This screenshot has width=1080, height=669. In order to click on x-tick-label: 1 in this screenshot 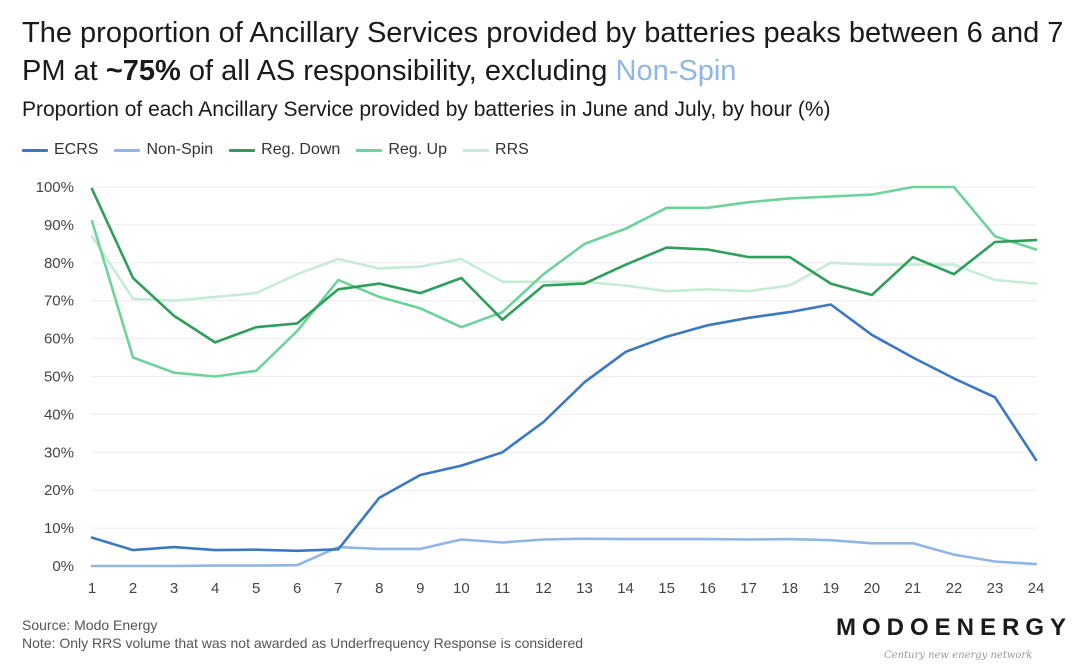, I will do `click(92, 588)`.